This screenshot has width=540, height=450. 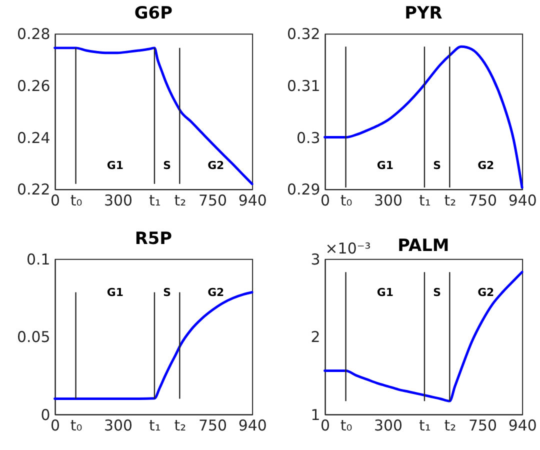 What do you see at coordinates (33, 137) in the screenshot?
I see `y-tick-label: 0.24` at bounding box center [33, 137].